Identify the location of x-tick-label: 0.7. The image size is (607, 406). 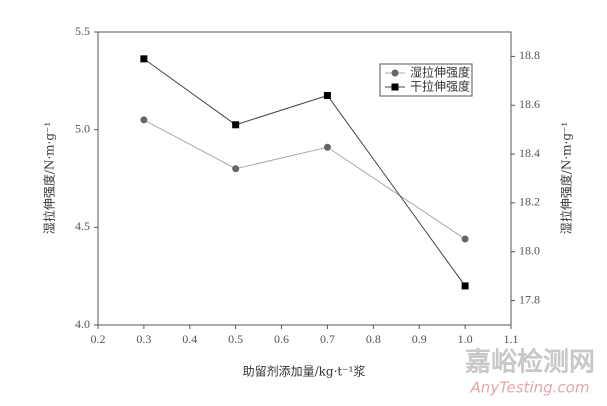
(327, 339).